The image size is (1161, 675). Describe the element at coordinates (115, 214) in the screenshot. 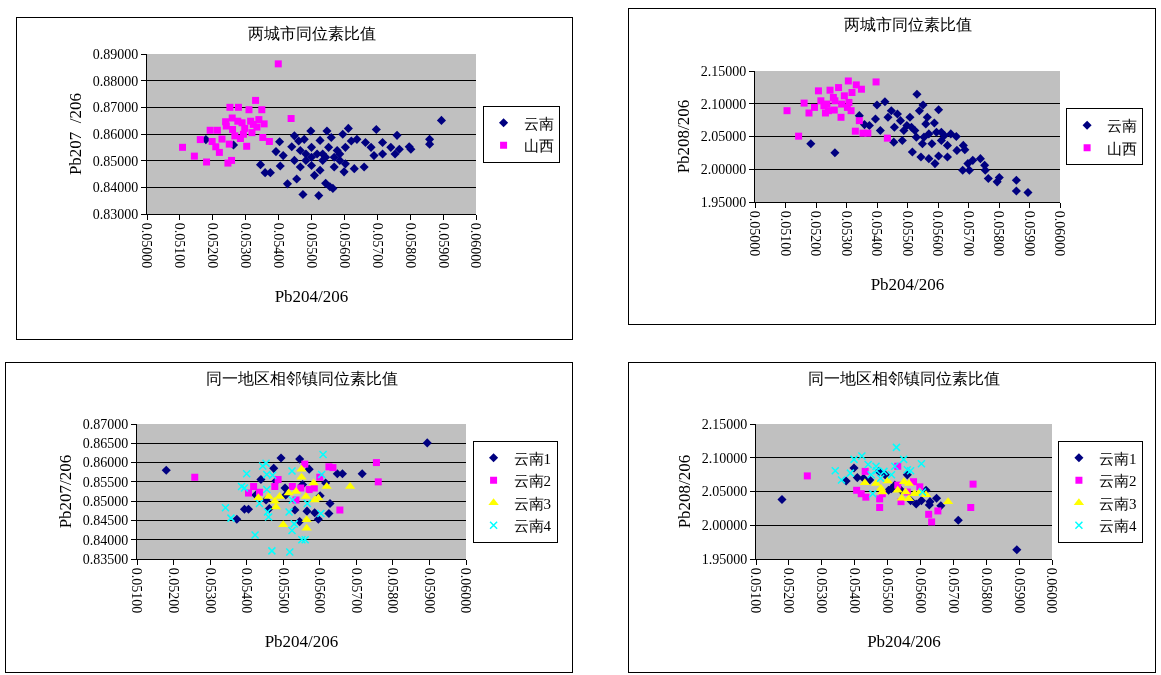

I see `y-tick-label: 0.83000` at that location.